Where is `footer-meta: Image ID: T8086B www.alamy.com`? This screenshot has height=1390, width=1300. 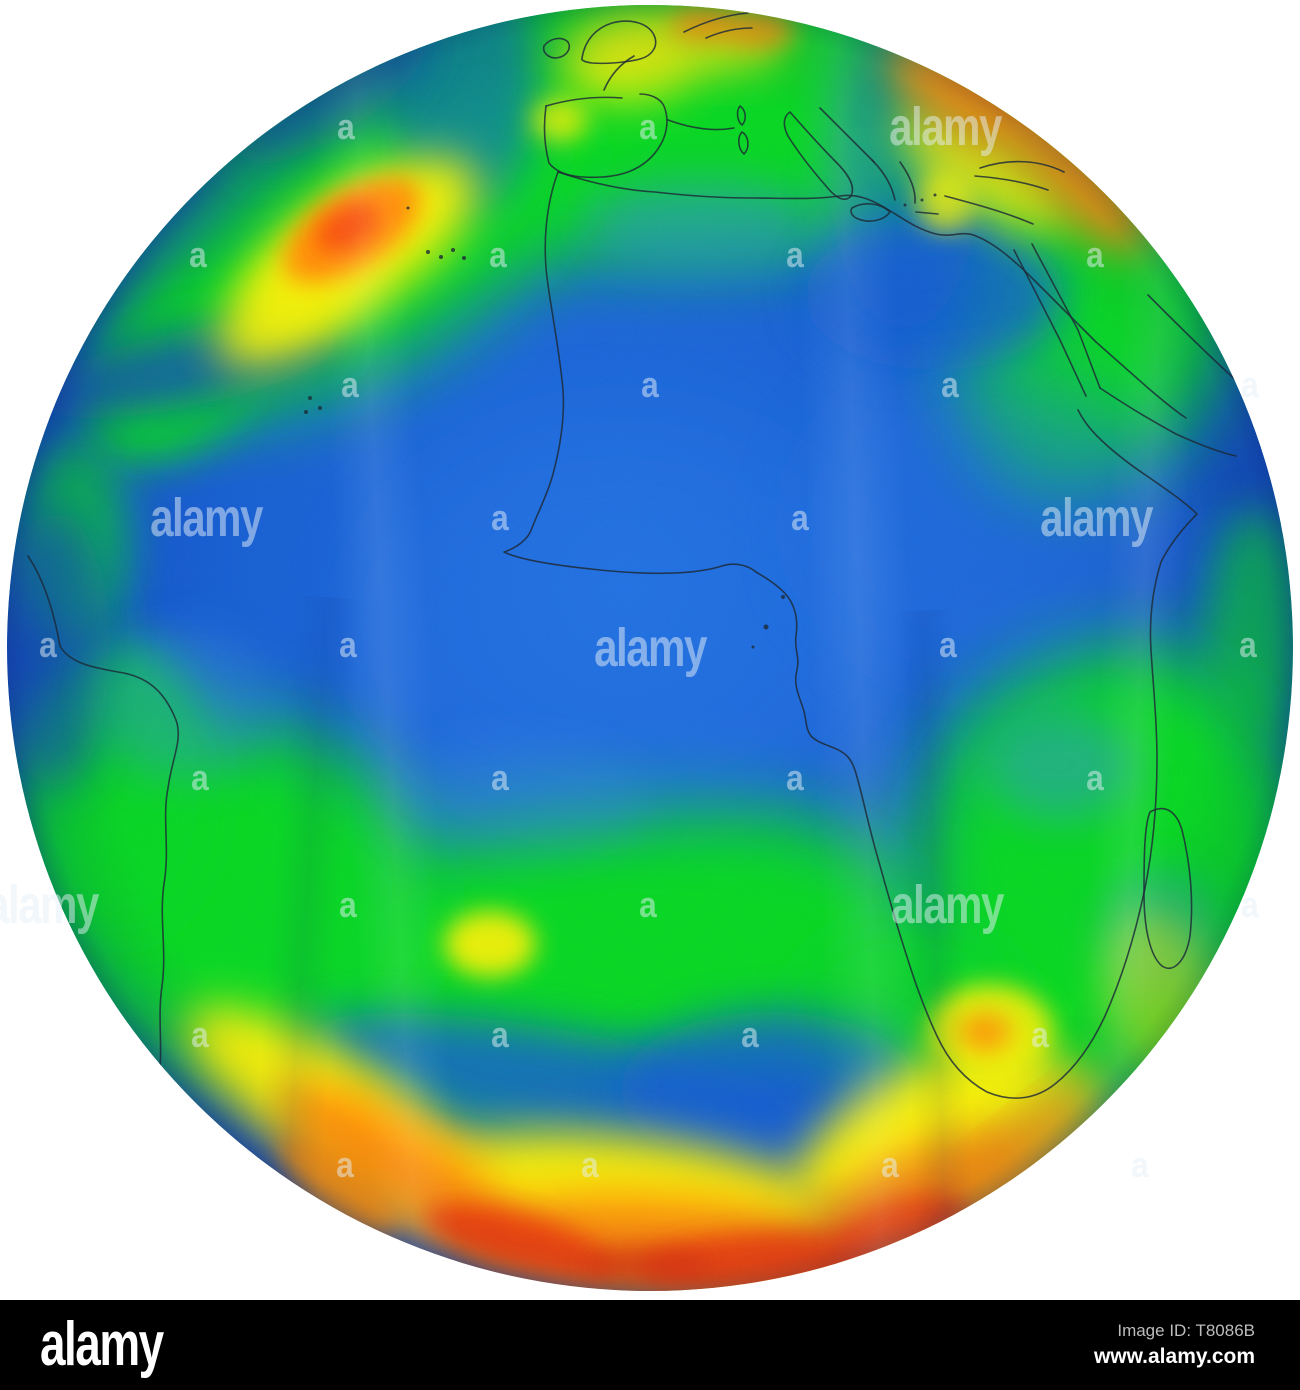
footer-meta: Image ID: T8086B www.alamy.com is located at coordinates (1174, 1345).